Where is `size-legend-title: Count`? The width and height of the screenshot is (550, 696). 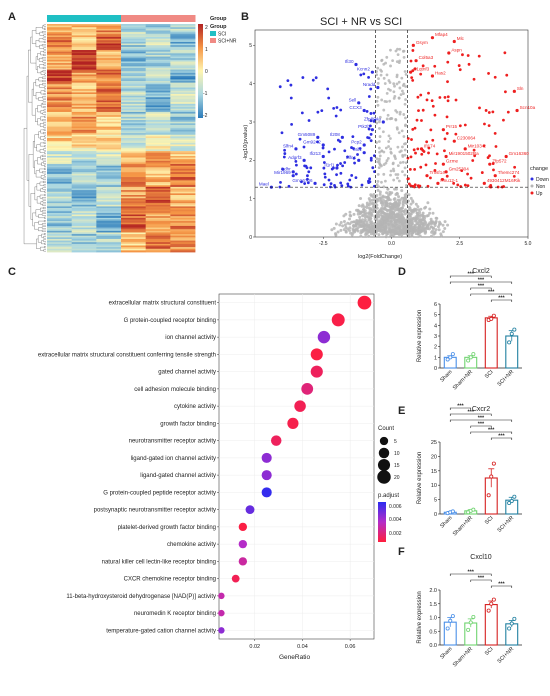
size-legend-title: Count is located at coordinates (386, 429).